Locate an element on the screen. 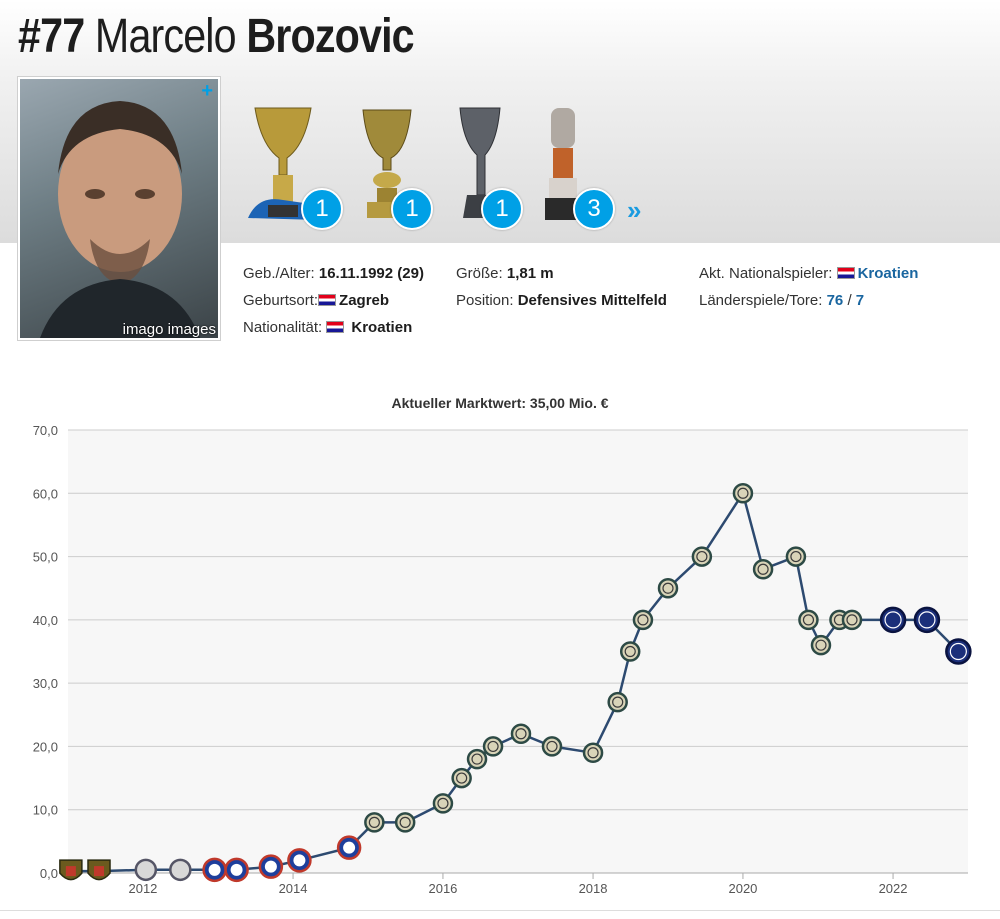 The width and height of the screenshot is (1000, 919). more-trophies-button: » is located at coordinates (634, 210).